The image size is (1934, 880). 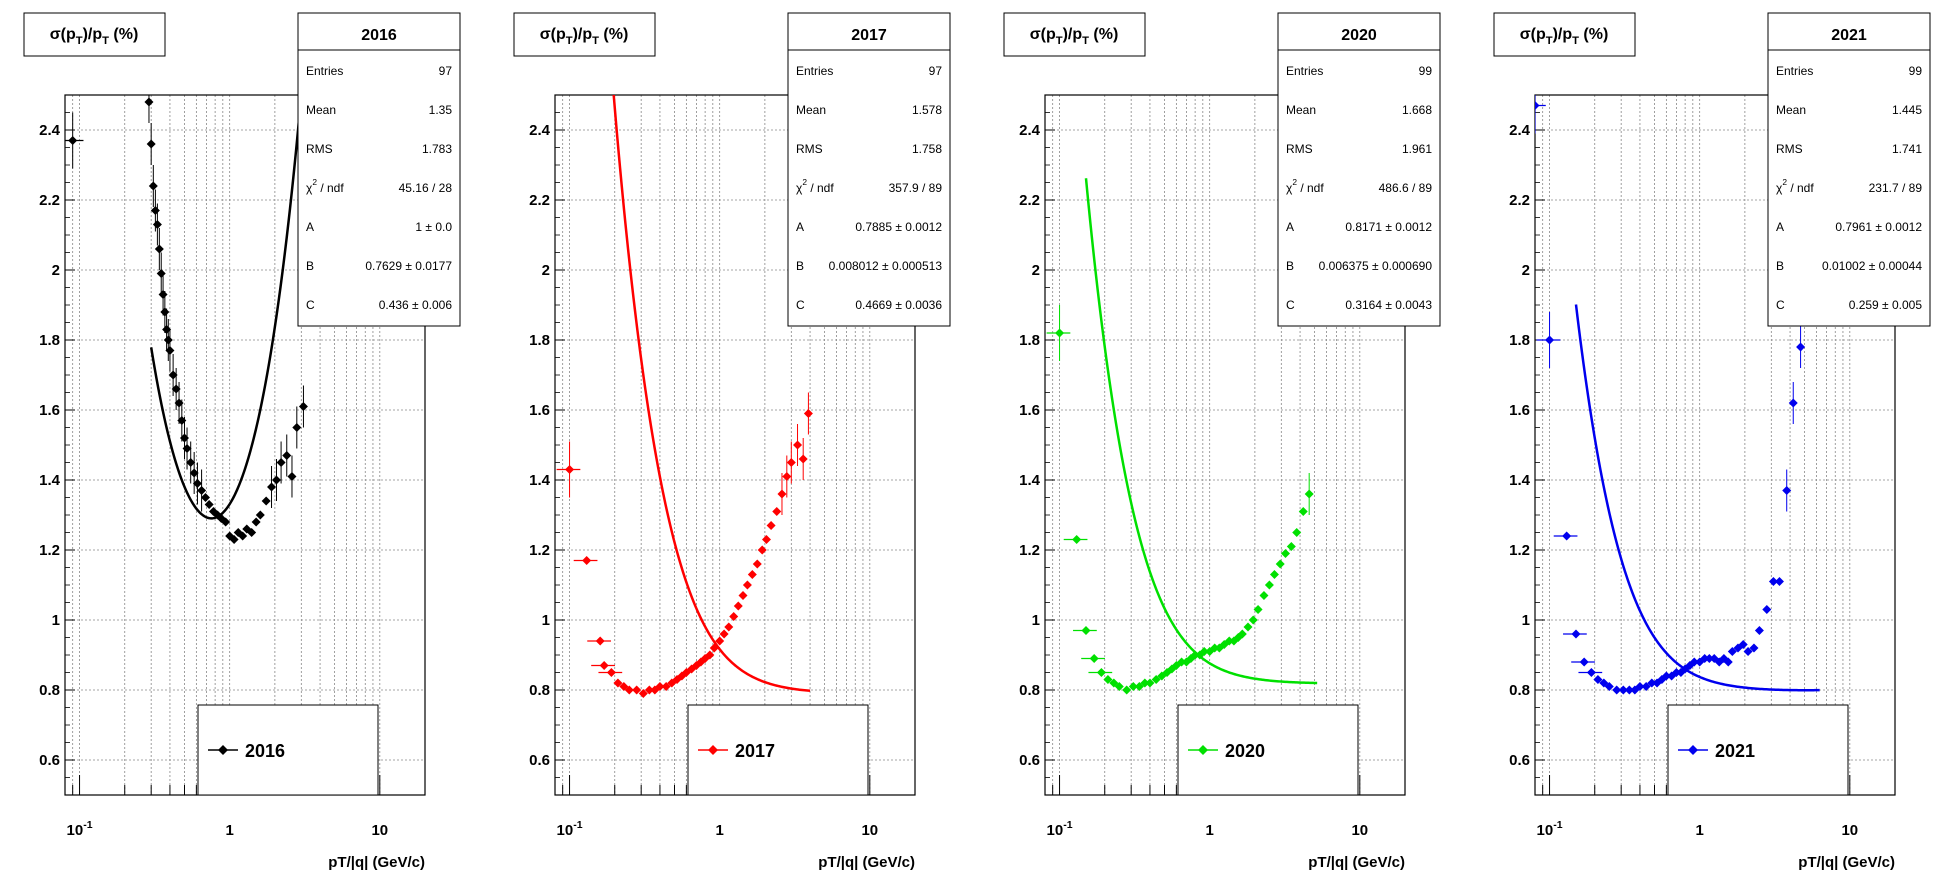 I want to click on y-tick-label: 1.2, so click(x=49, y=550).